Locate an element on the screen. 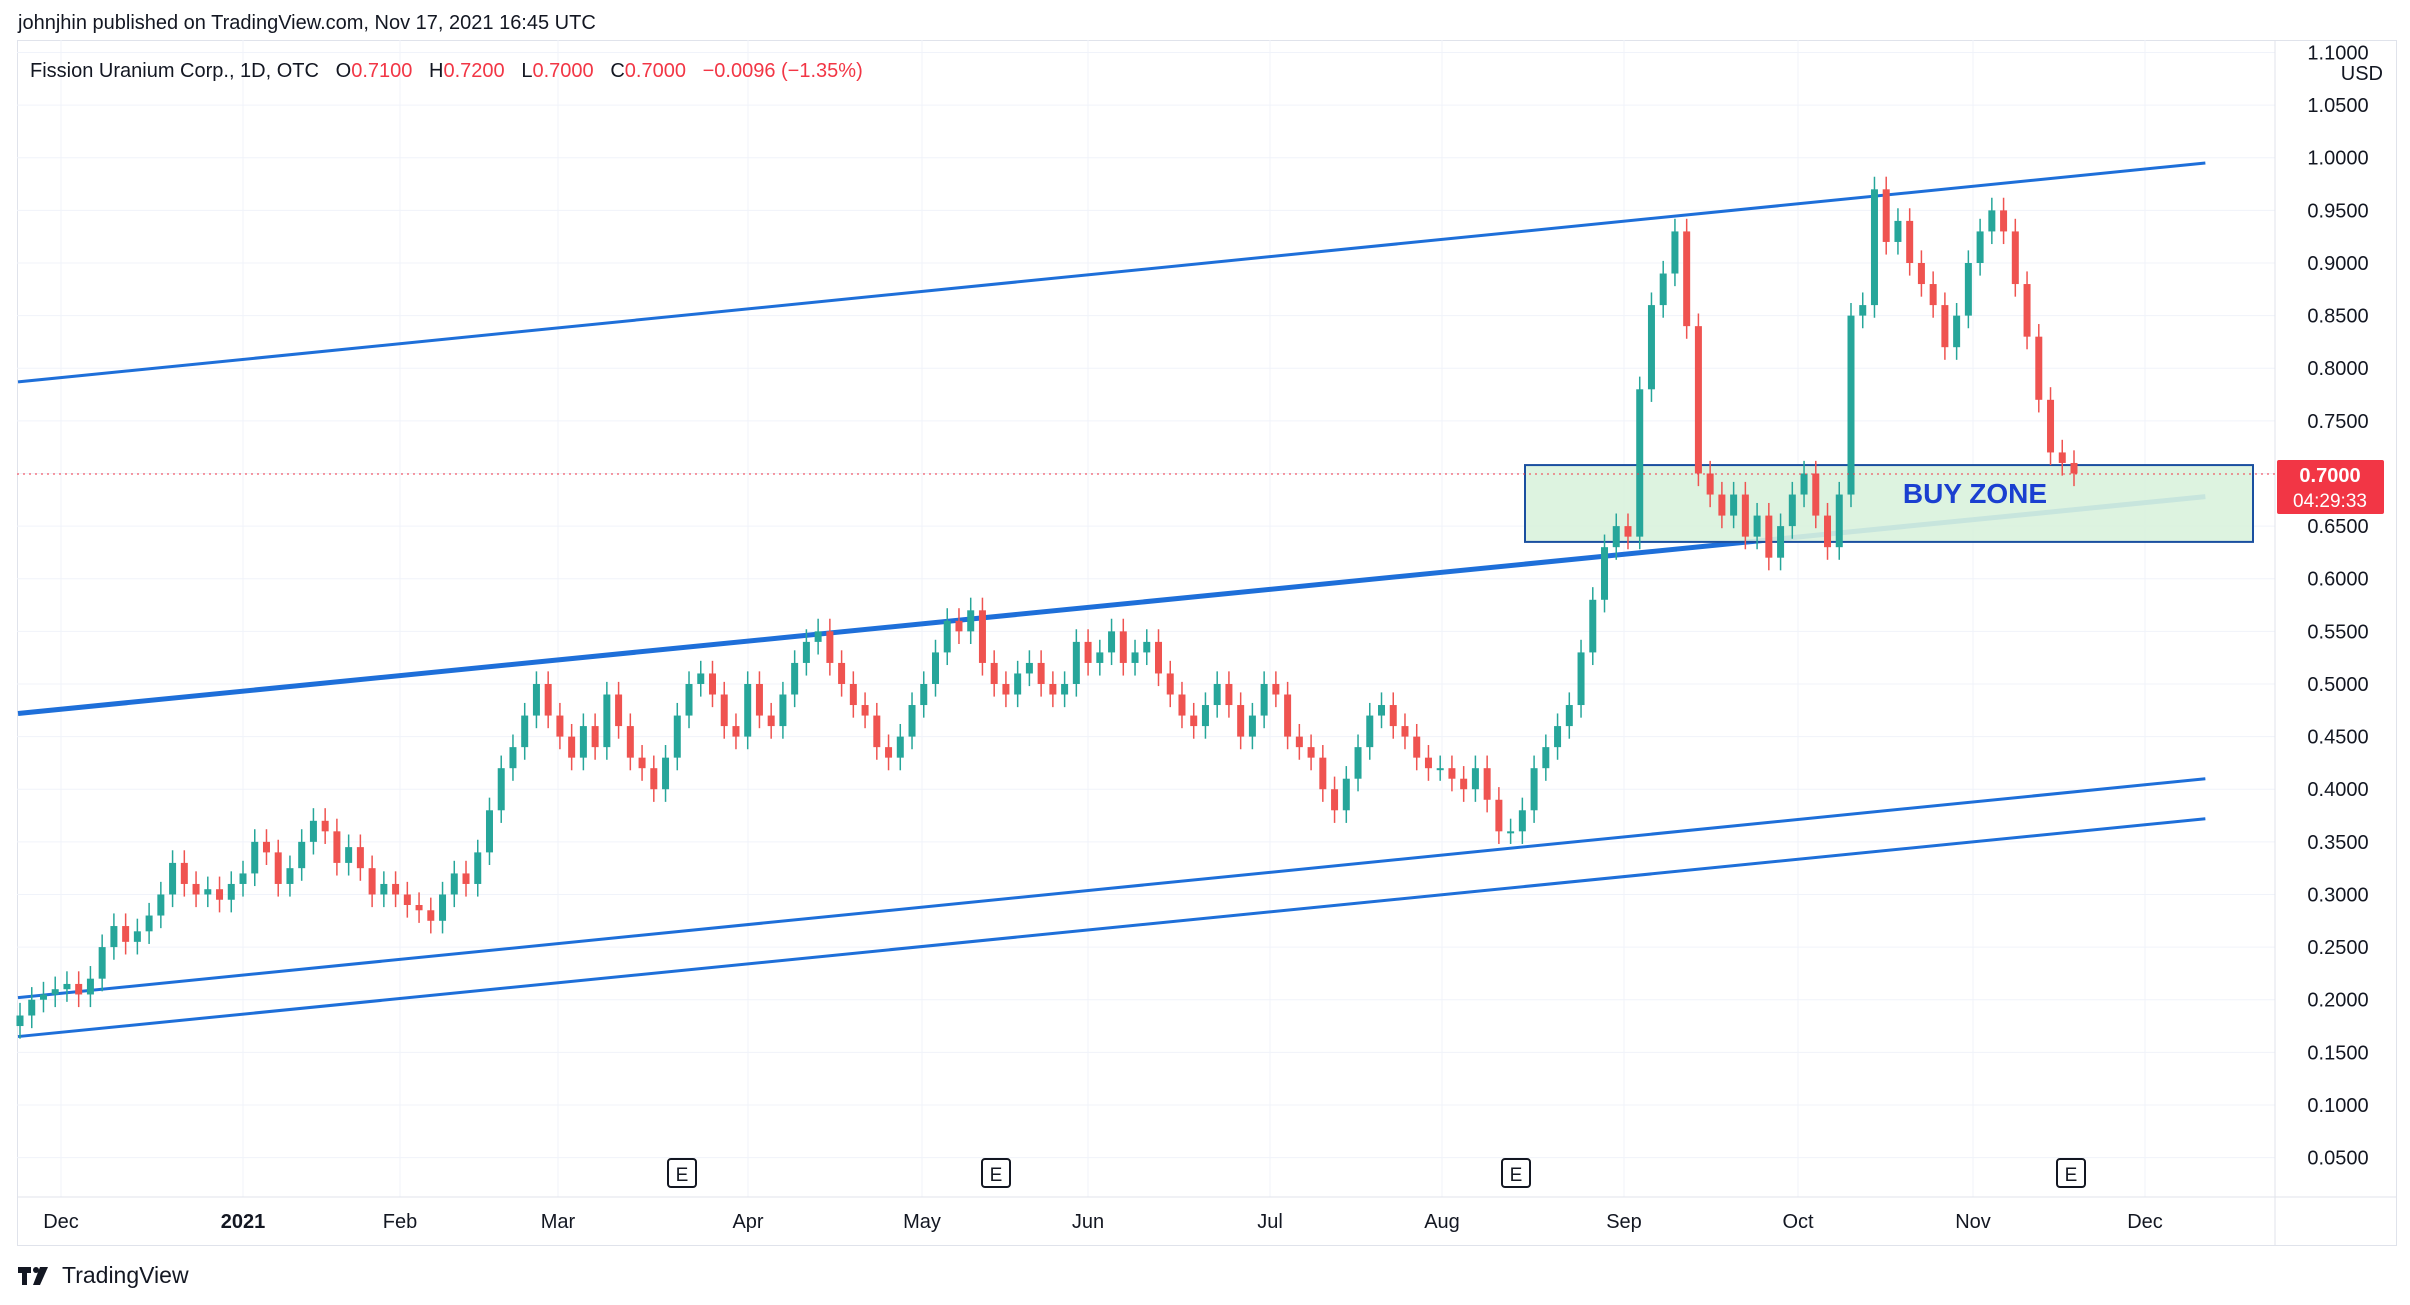  x-tick-label: Oct is located at coordinates (1798, 1222).